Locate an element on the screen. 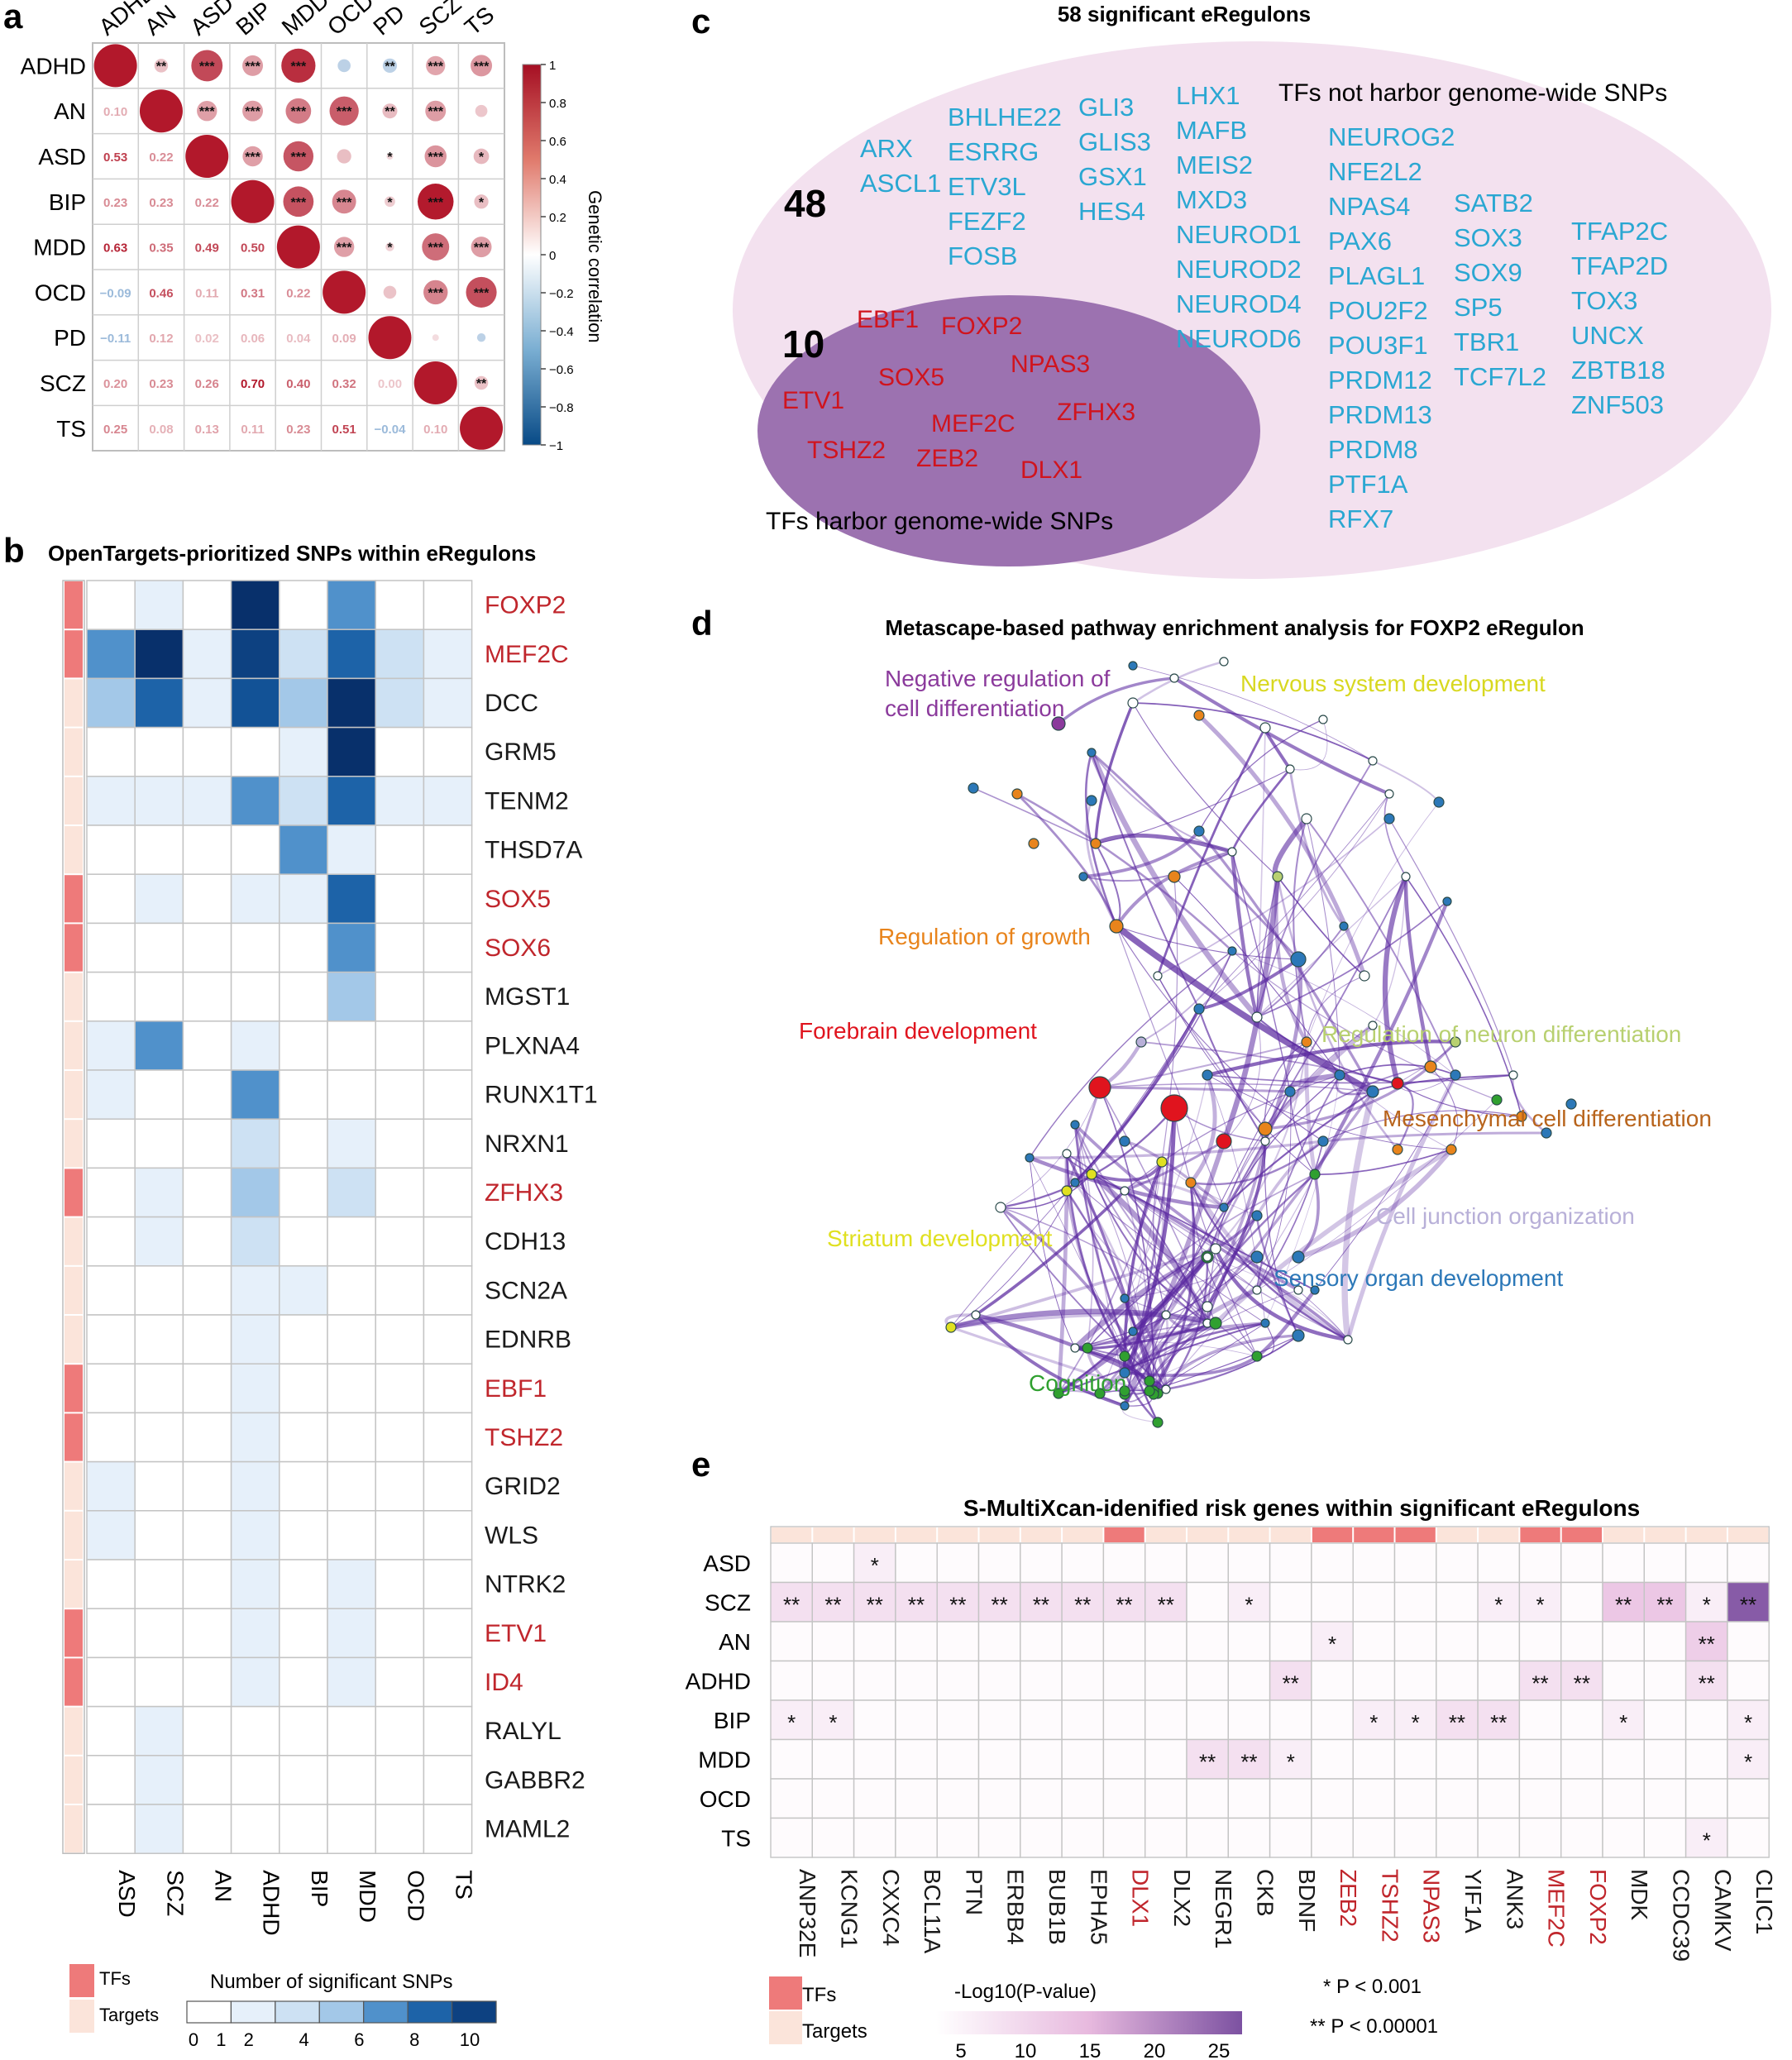 The width and height of the screenshot is (1792, 2060). corr-value: 0.25 is located at coordinates (115, 430).